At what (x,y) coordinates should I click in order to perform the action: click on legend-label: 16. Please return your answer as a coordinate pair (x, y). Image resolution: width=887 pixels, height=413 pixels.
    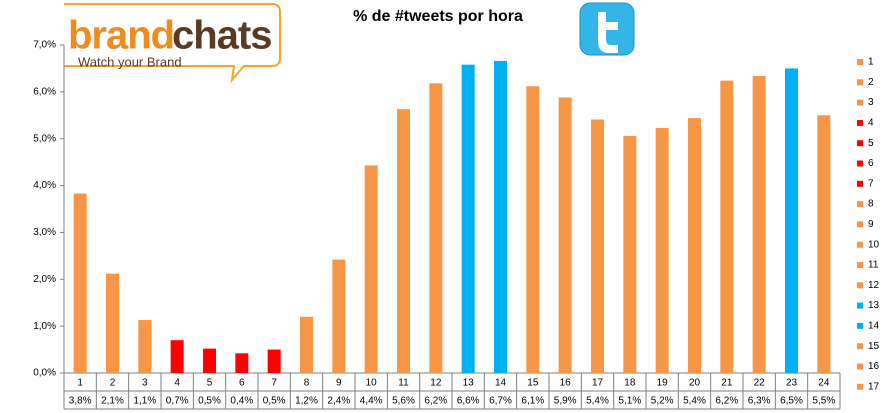
    Looking at the image, I should click on (874, 366).